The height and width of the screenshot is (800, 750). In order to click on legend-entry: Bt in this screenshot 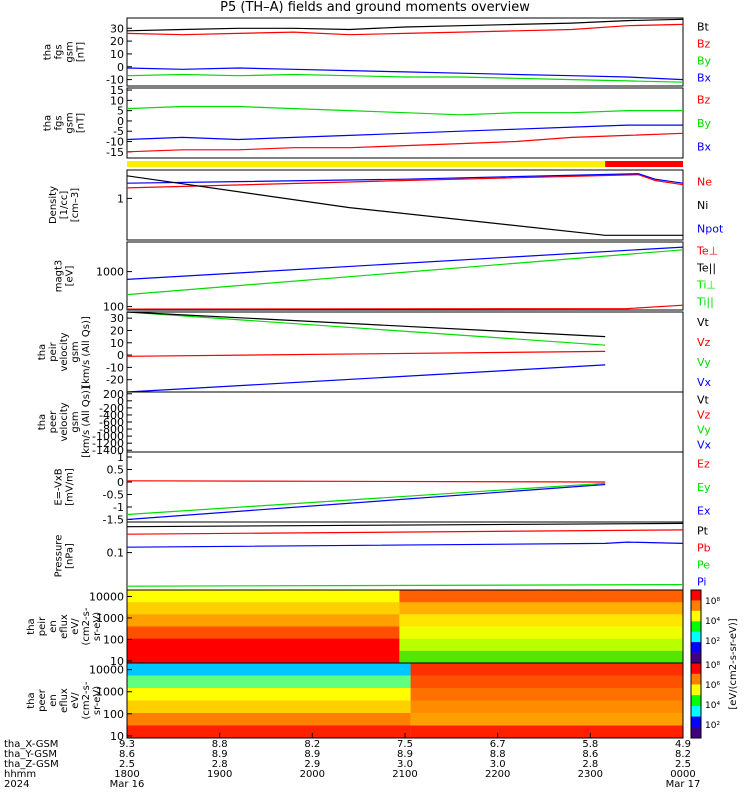, I will do `click(703, 27)`.